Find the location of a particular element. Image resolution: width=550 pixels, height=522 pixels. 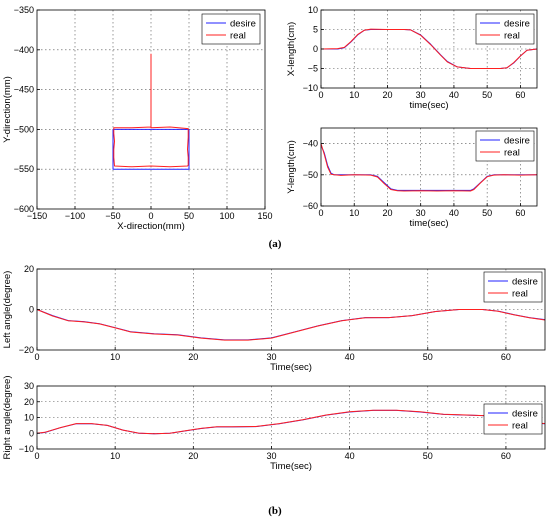

x-tick-label: 150 is located at coordinates (264, 216).